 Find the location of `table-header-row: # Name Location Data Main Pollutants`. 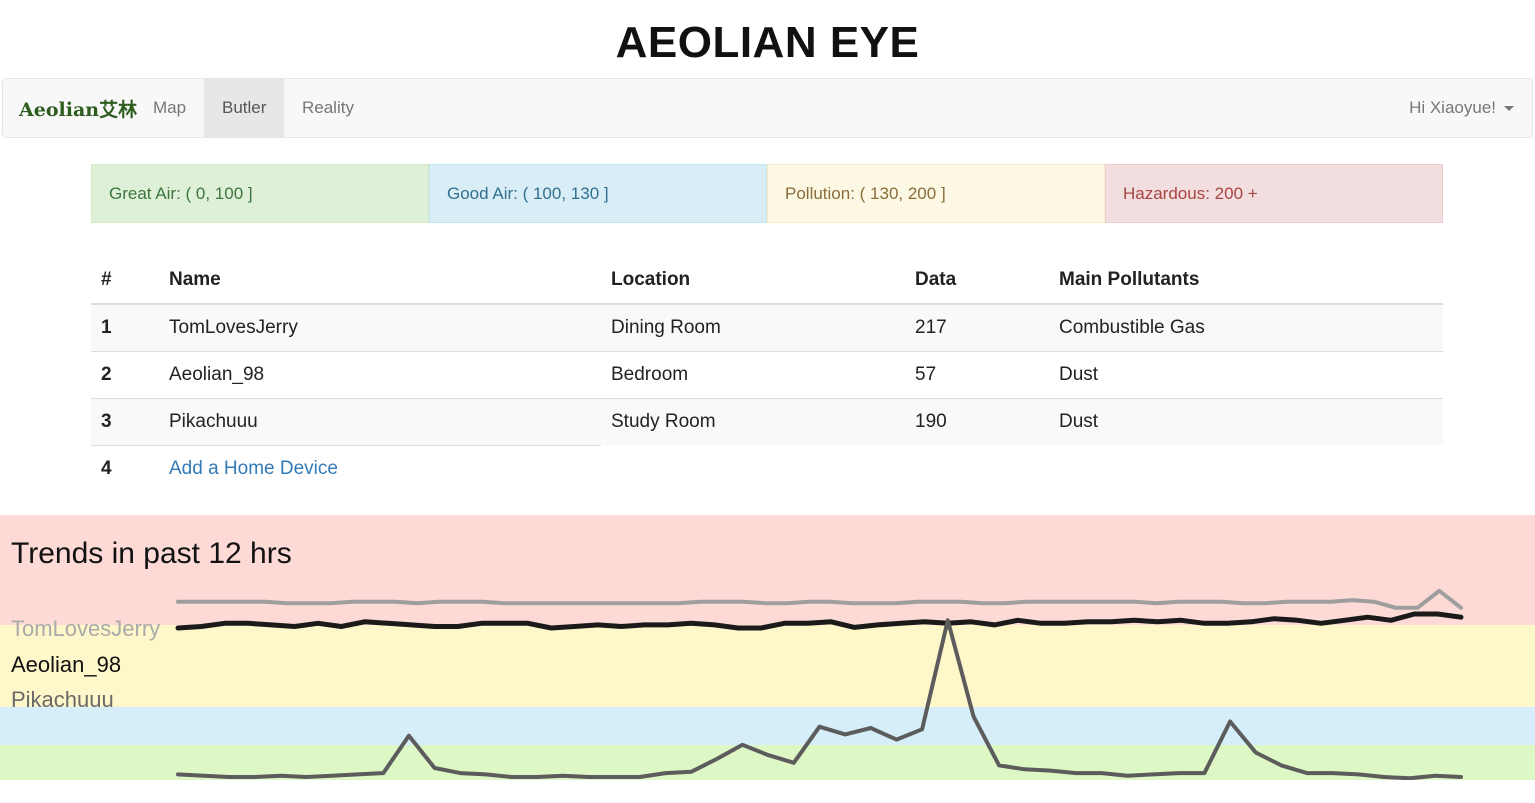

table-header-row: # Name Location Data Main Pollutants is located at coordinates (767, 280).